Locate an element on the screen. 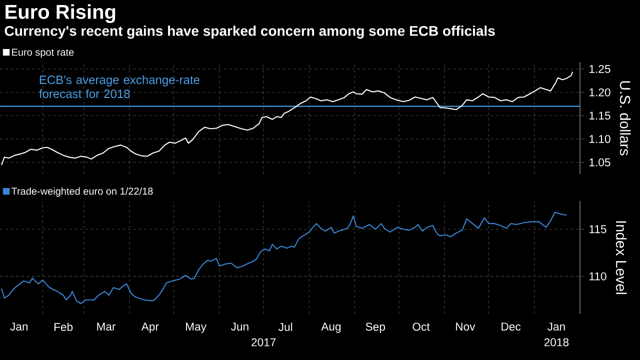 The image size is (640, 360). x-tick-label: Mar is located at coordinates (106, 326).